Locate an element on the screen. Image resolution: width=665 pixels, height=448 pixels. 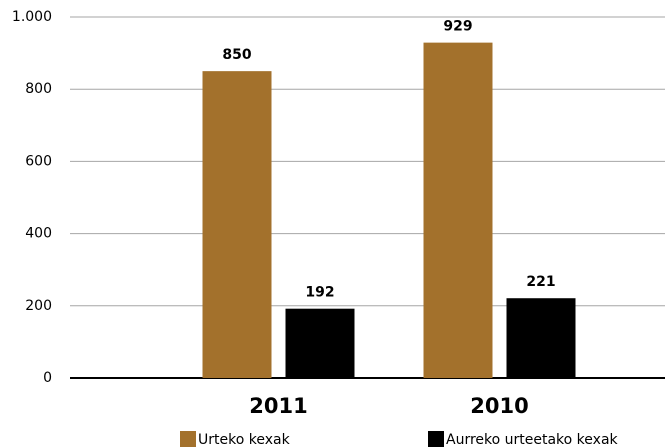
y-tick-label: 1.000 is located at coordinates (32, 17).